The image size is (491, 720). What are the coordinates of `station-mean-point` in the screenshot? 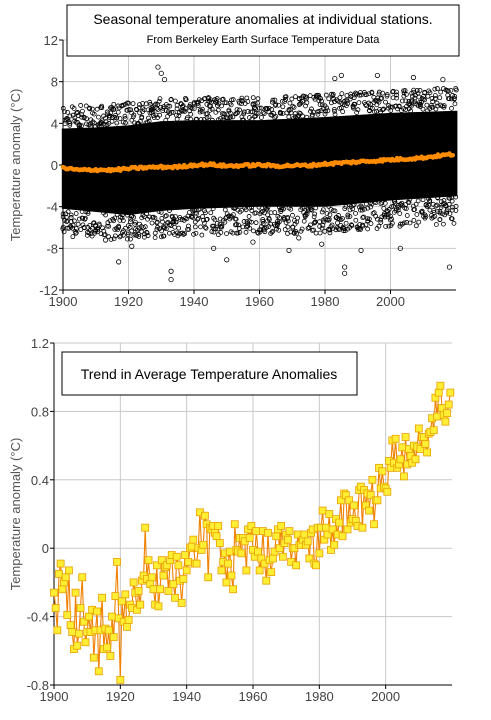 It's located at (453, 155).